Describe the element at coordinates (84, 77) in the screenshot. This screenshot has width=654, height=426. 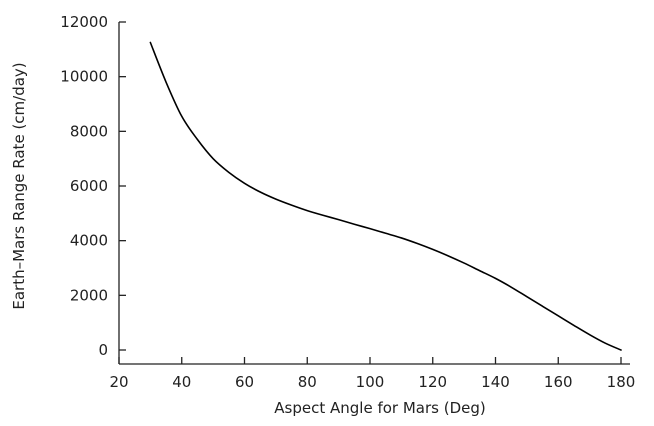
I see `y-tick-label: 10000` at that location.